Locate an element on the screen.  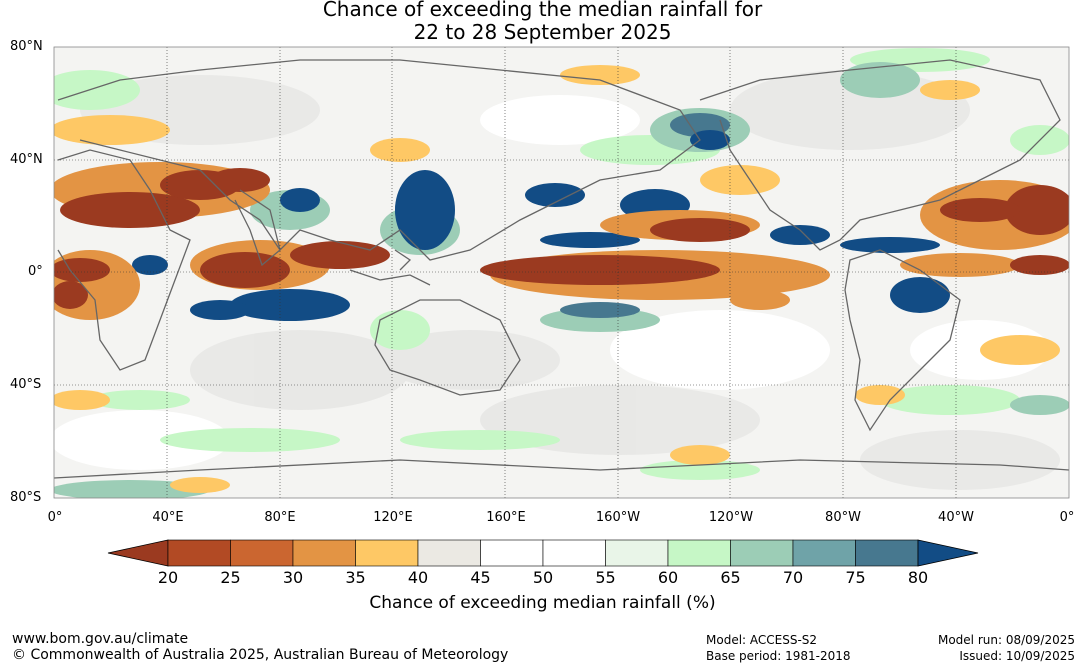
colorbar-tick-label: 35 is located at coordinates (355, 577).